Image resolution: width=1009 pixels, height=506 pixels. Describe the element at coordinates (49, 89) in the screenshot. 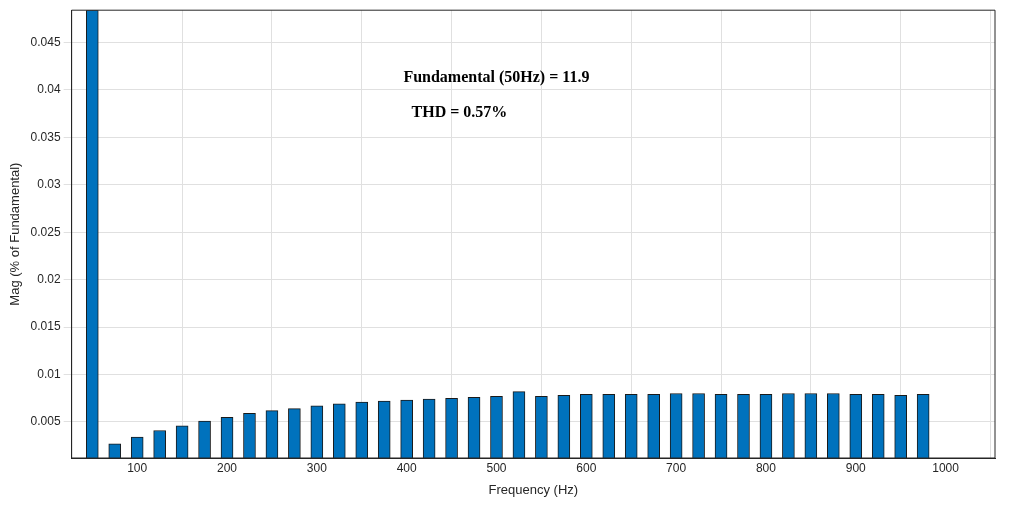

I see `y-tick-label: 0.04` at that location.